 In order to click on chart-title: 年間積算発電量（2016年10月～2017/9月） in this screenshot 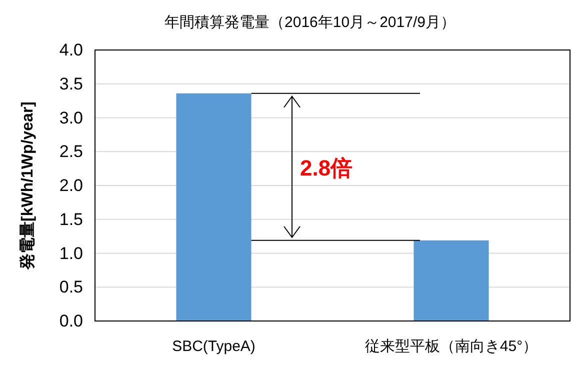, I will do `click(310, 22)`.